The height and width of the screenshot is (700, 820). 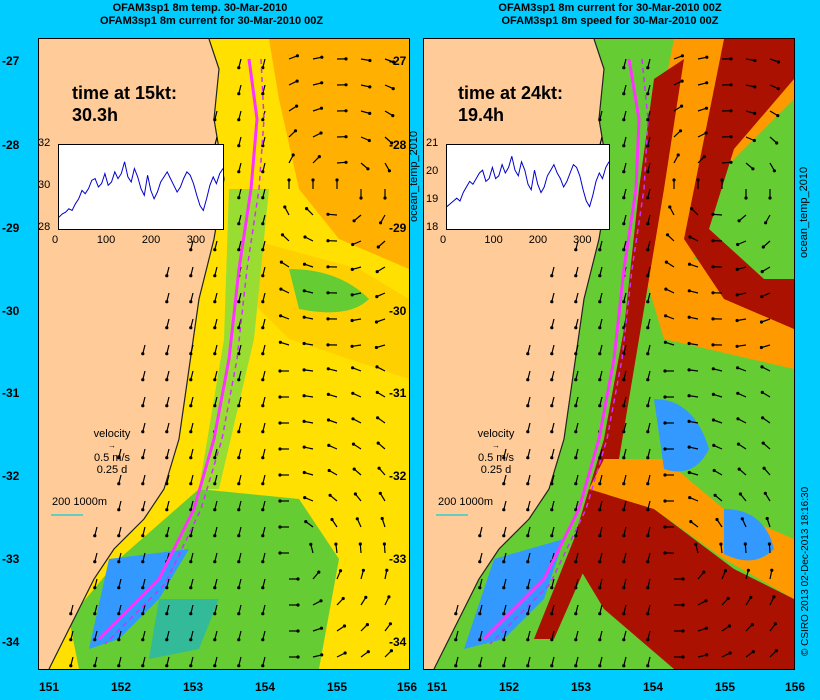 What do you see at coordinates (11, 476) in the screenshot?
I see `left-y-tick: -32` at bounding box center [11, 476].